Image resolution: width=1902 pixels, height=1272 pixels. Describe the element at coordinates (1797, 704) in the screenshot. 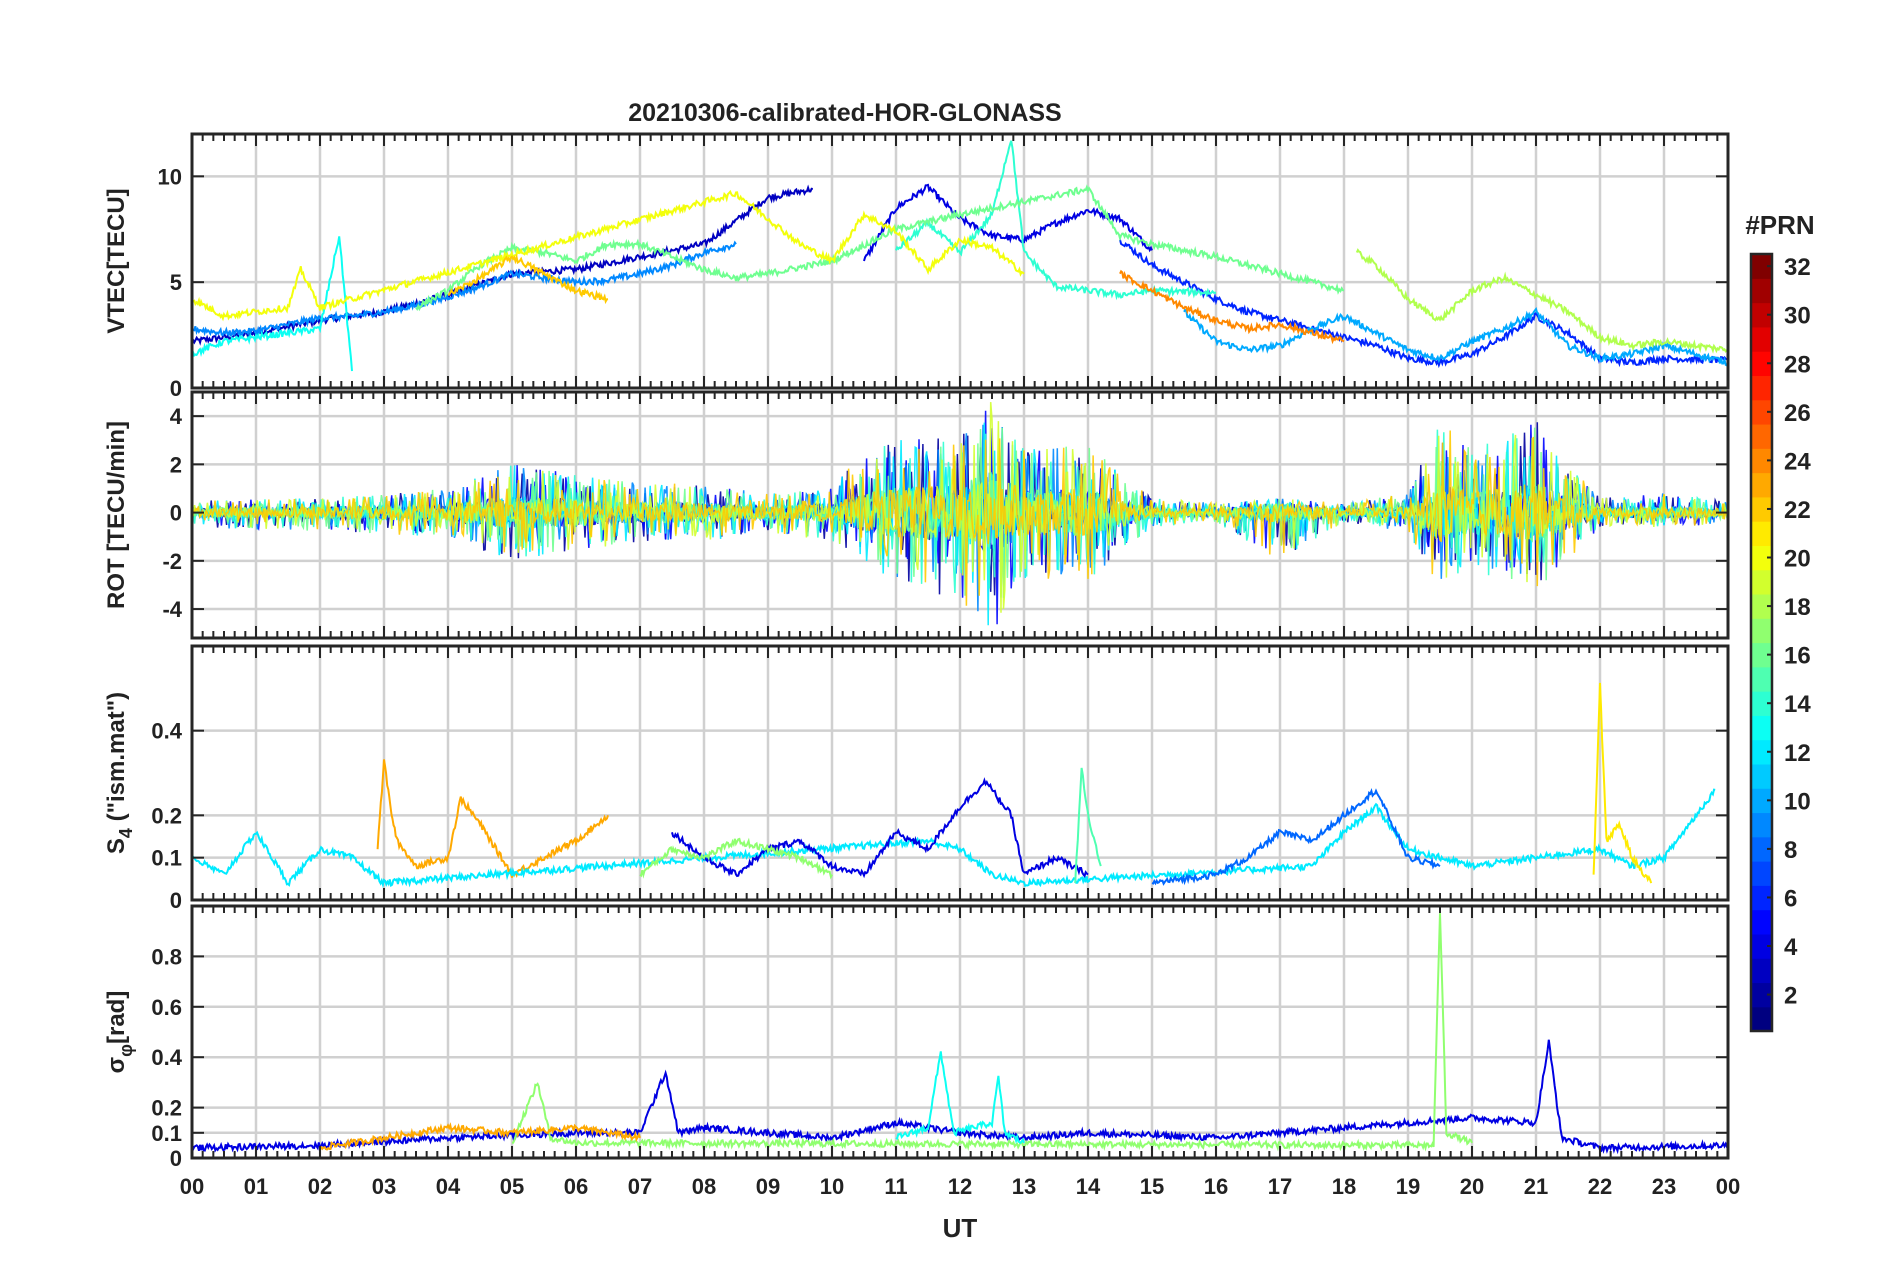

I see `colorbar-tick-label: 14` at that location.